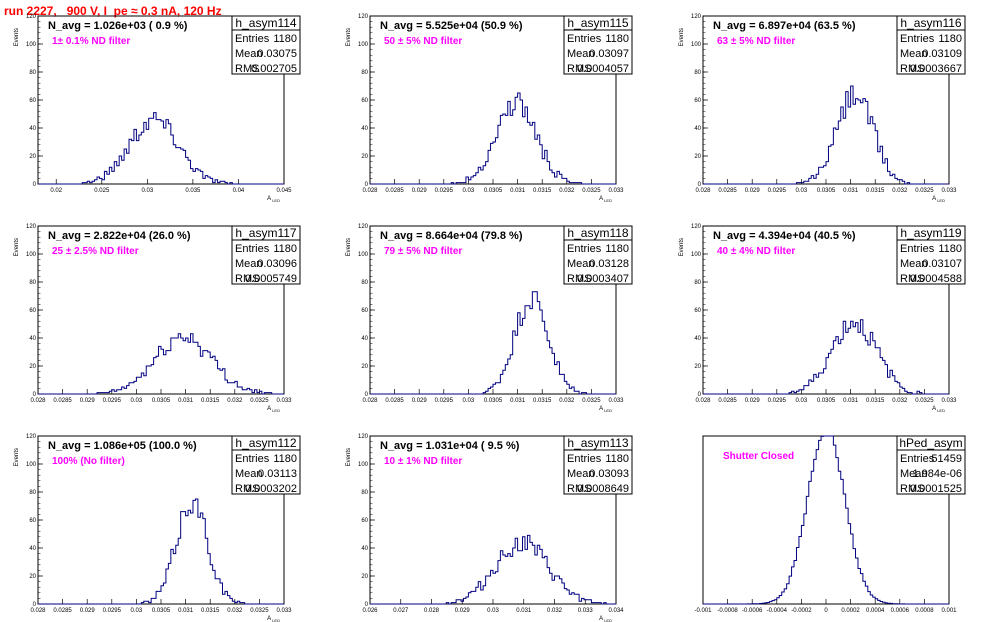 This screenshot has height=622, width=996. What do you see at coordinates (277, 474) in the screenshot?
I see `stats-mean-value: 0.03113` at bounding box center [277, 474].